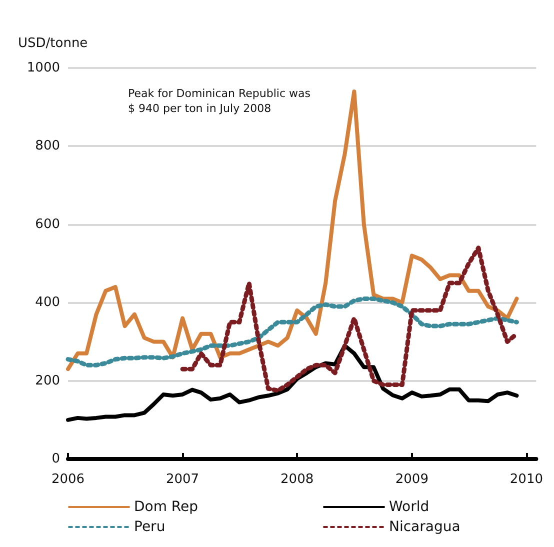 The width and height of the screenshot is (554, 547). What do you see at coordinates (150, 527) in the screenshot?
I see `legend-label: Peru` at bounding box center [150, 527].